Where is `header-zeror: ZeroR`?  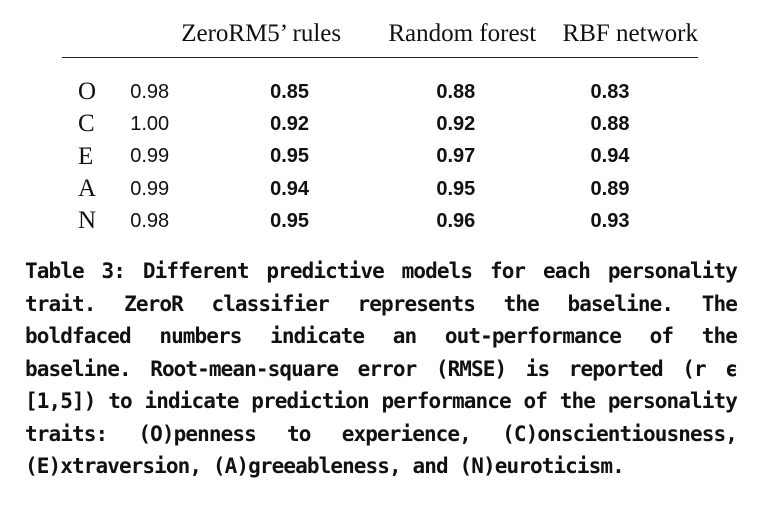
header-zeror: ZeroR is located at coordinates (213, 33).